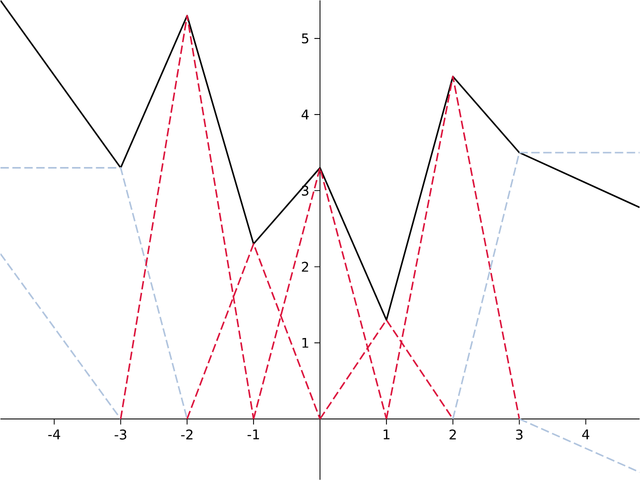  I want to click on x-tick-label: -4, so click(54, 434).